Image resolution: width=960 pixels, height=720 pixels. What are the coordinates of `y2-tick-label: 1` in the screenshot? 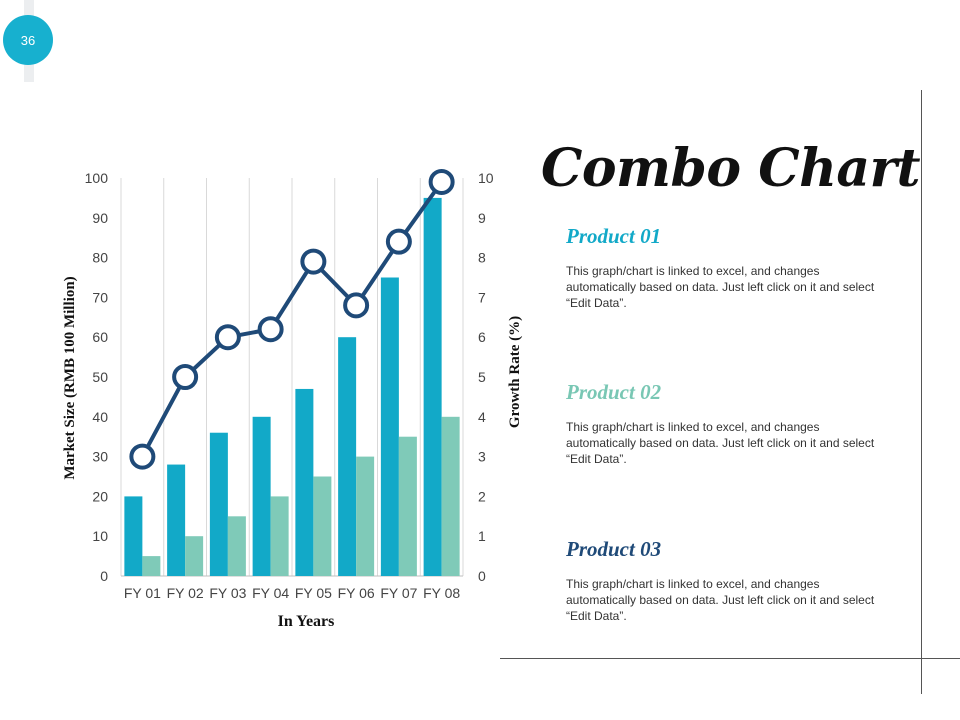 It's located at (482, 536).